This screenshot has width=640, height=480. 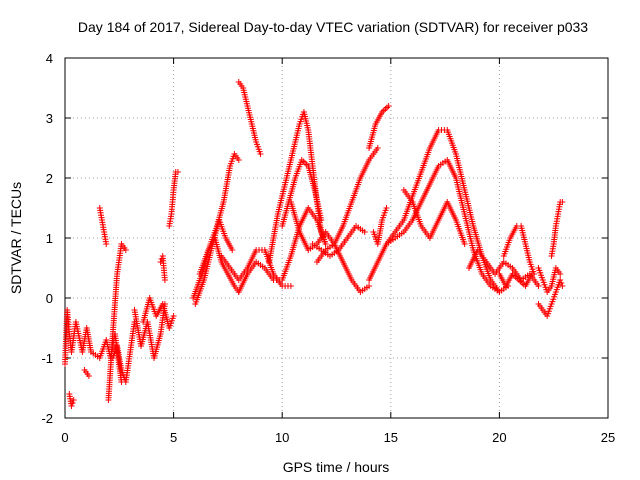 I want to click on series-s20, so click(x=347, y=205).